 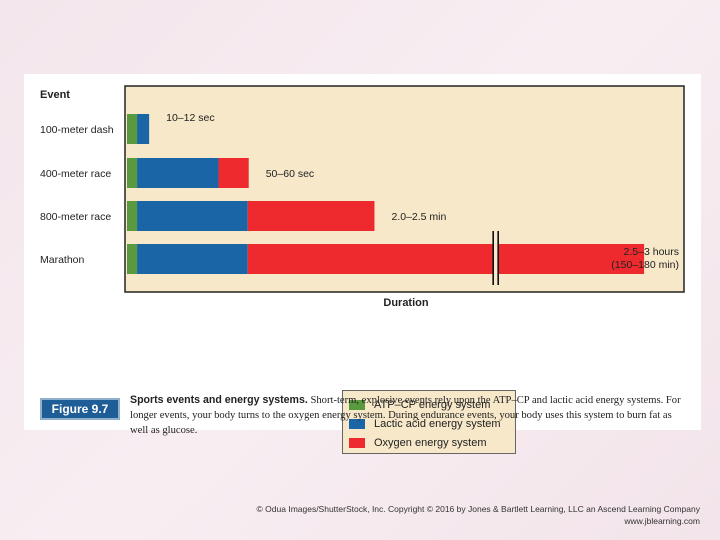 What do you see at coordinates (80, 409) in the screenshot?
I see `figure-number-badge: Figure 9.7` at bounding box center [80, 409].